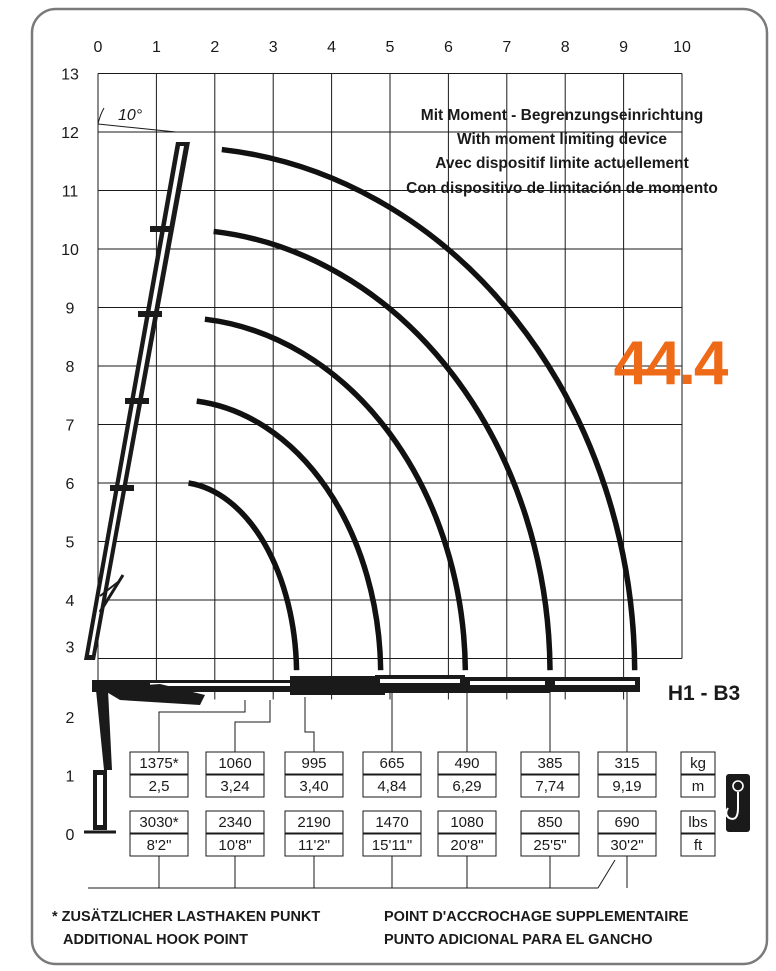 This screenshot has height=971, width=776. I want to click on model-number: 44.4, so click(671, 363).